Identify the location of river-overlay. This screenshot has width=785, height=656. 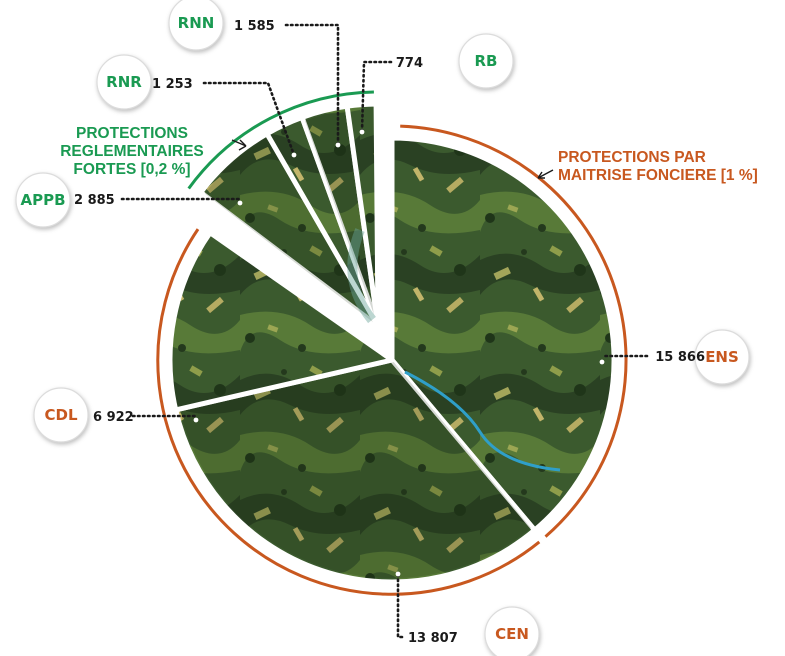
(454, 350).